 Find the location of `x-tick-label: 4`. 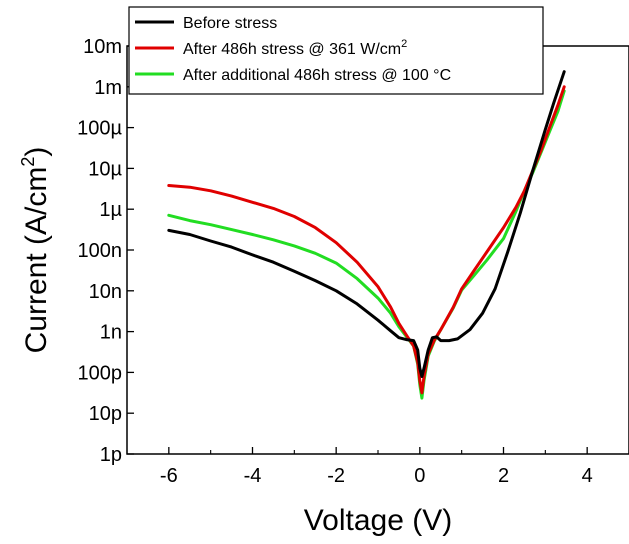

x-tick-label: 4 is located at coordinates (587, 476).